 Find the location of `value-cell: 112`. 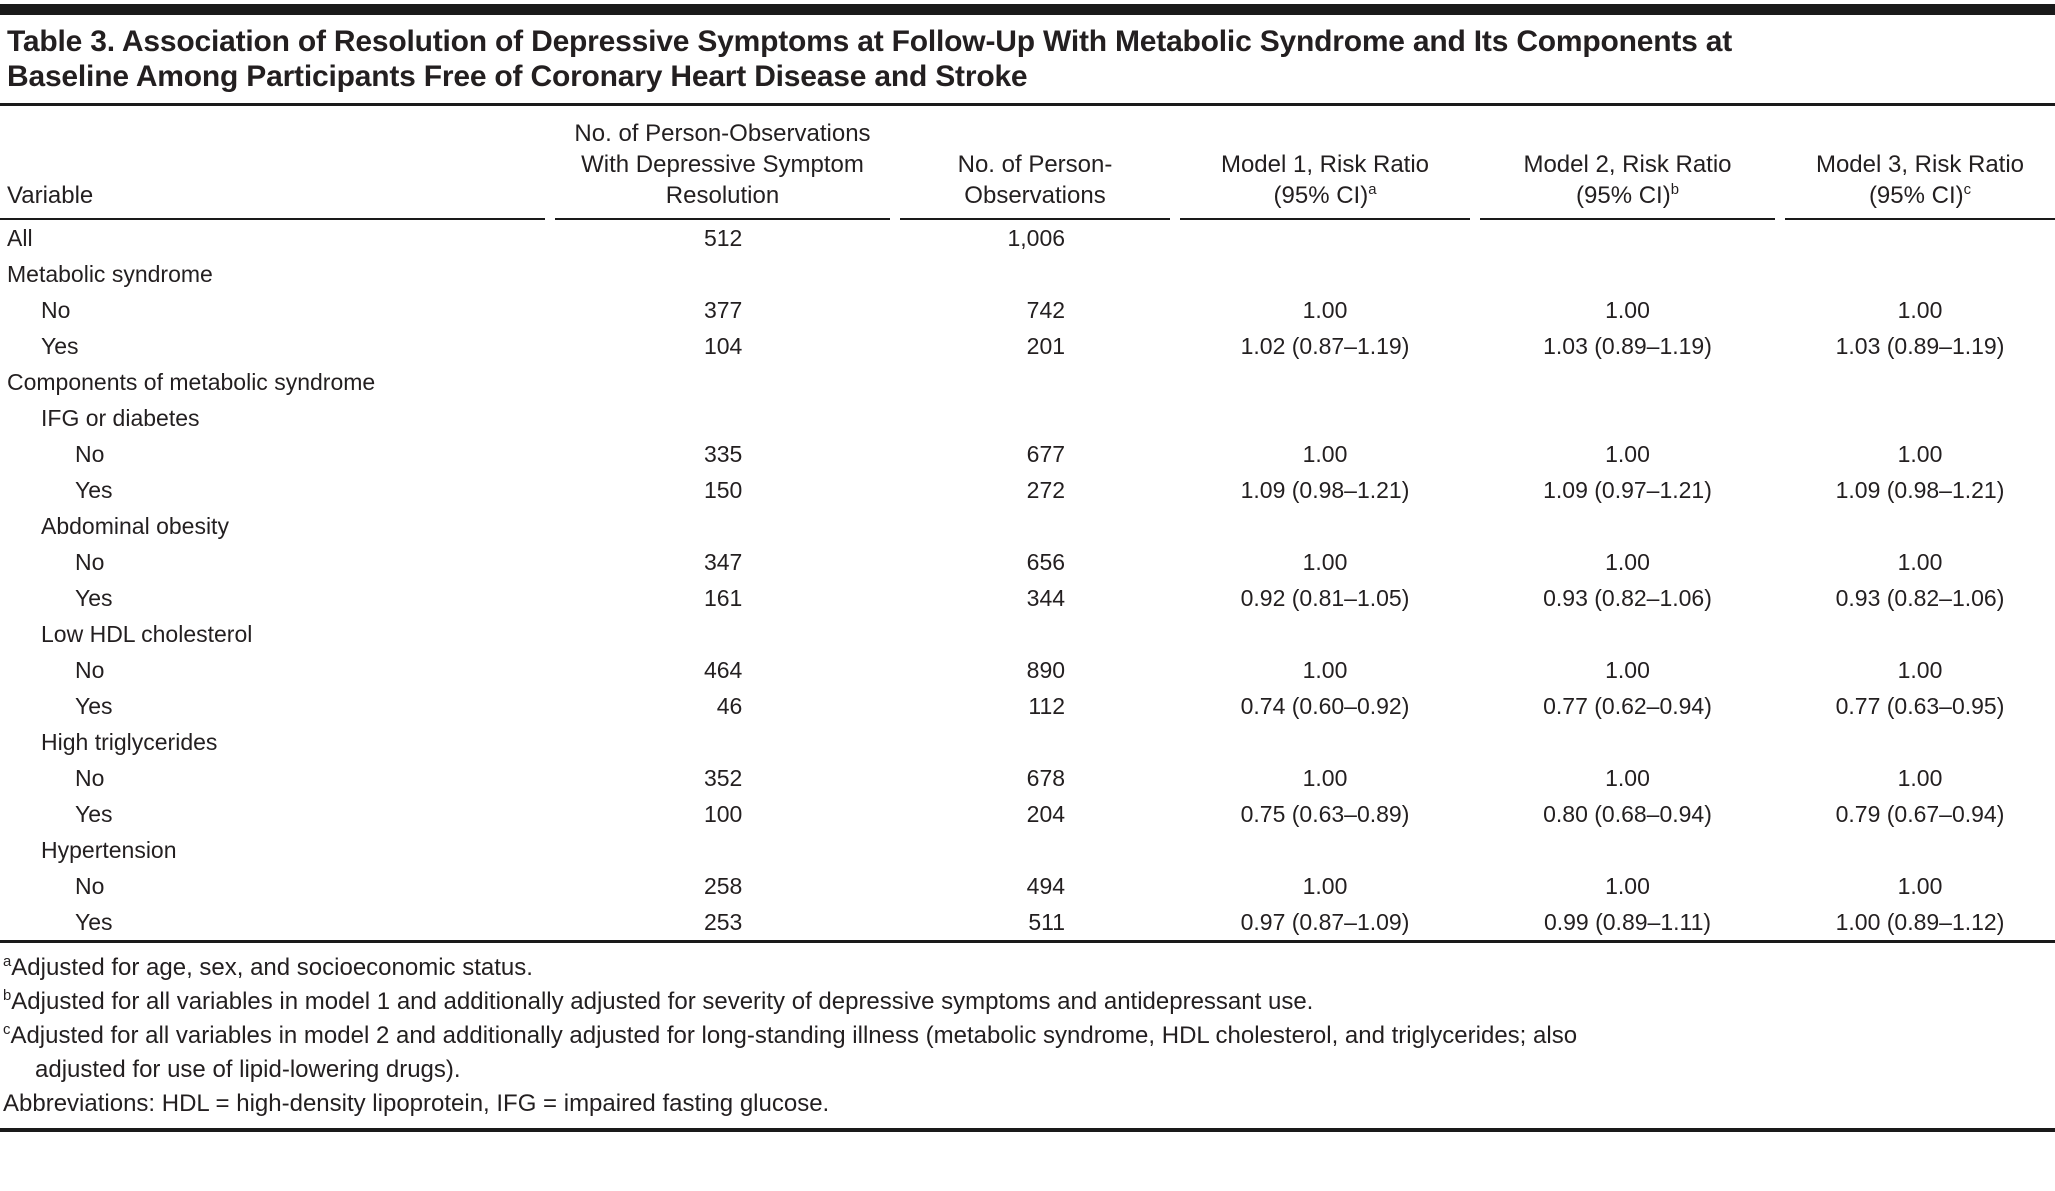

value-cell: 112 is located at coordinates (1047, 705).